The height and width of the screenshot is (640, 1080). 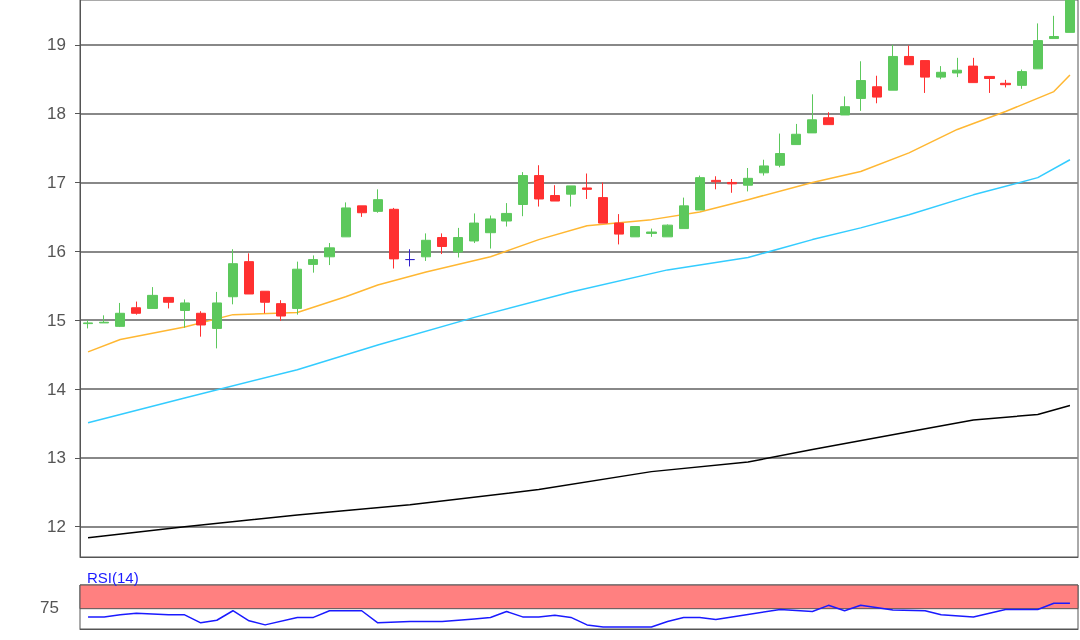 What do you see at coordinates (49, 607) in the screenshot?
I see `text: 75` at bounding box center [49, 607].